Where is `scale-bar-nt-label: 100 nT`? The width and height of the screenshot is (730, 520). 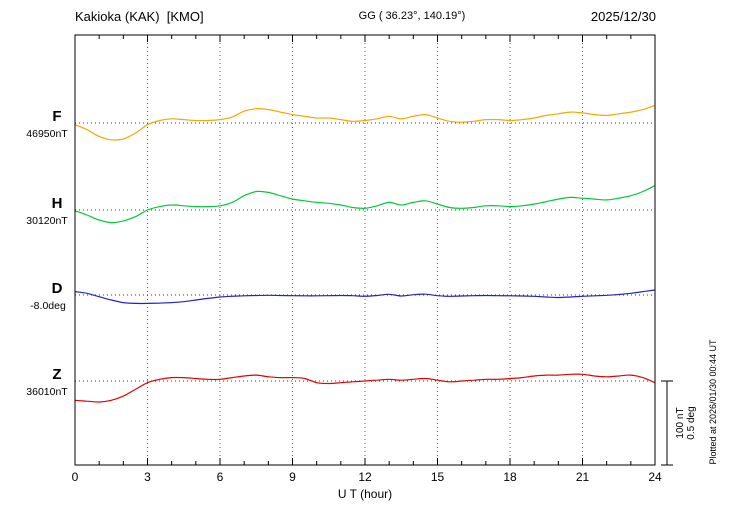
scale-bar-nt-label: 100 nT is located at coordinates (680, 422).